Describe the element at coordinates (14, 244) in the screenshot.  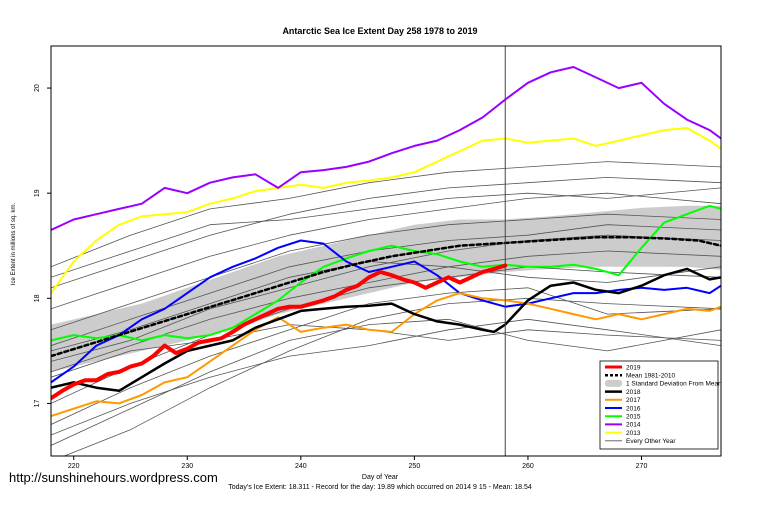
I see `y-axis-label: Ice Extent in millions of sq. km.` at that location.